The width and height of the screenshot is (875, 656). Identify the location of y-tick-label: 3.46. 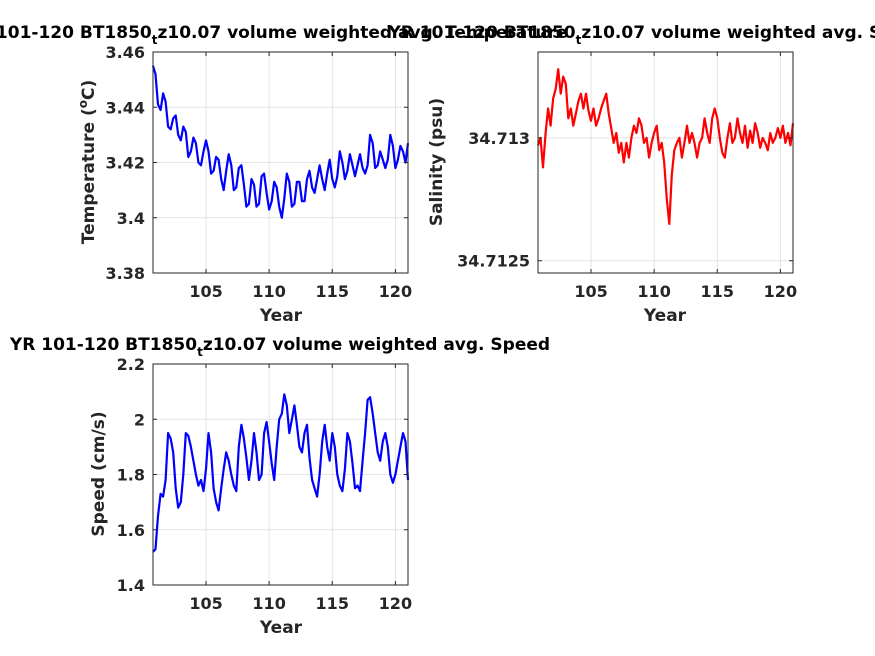
(125, 52).